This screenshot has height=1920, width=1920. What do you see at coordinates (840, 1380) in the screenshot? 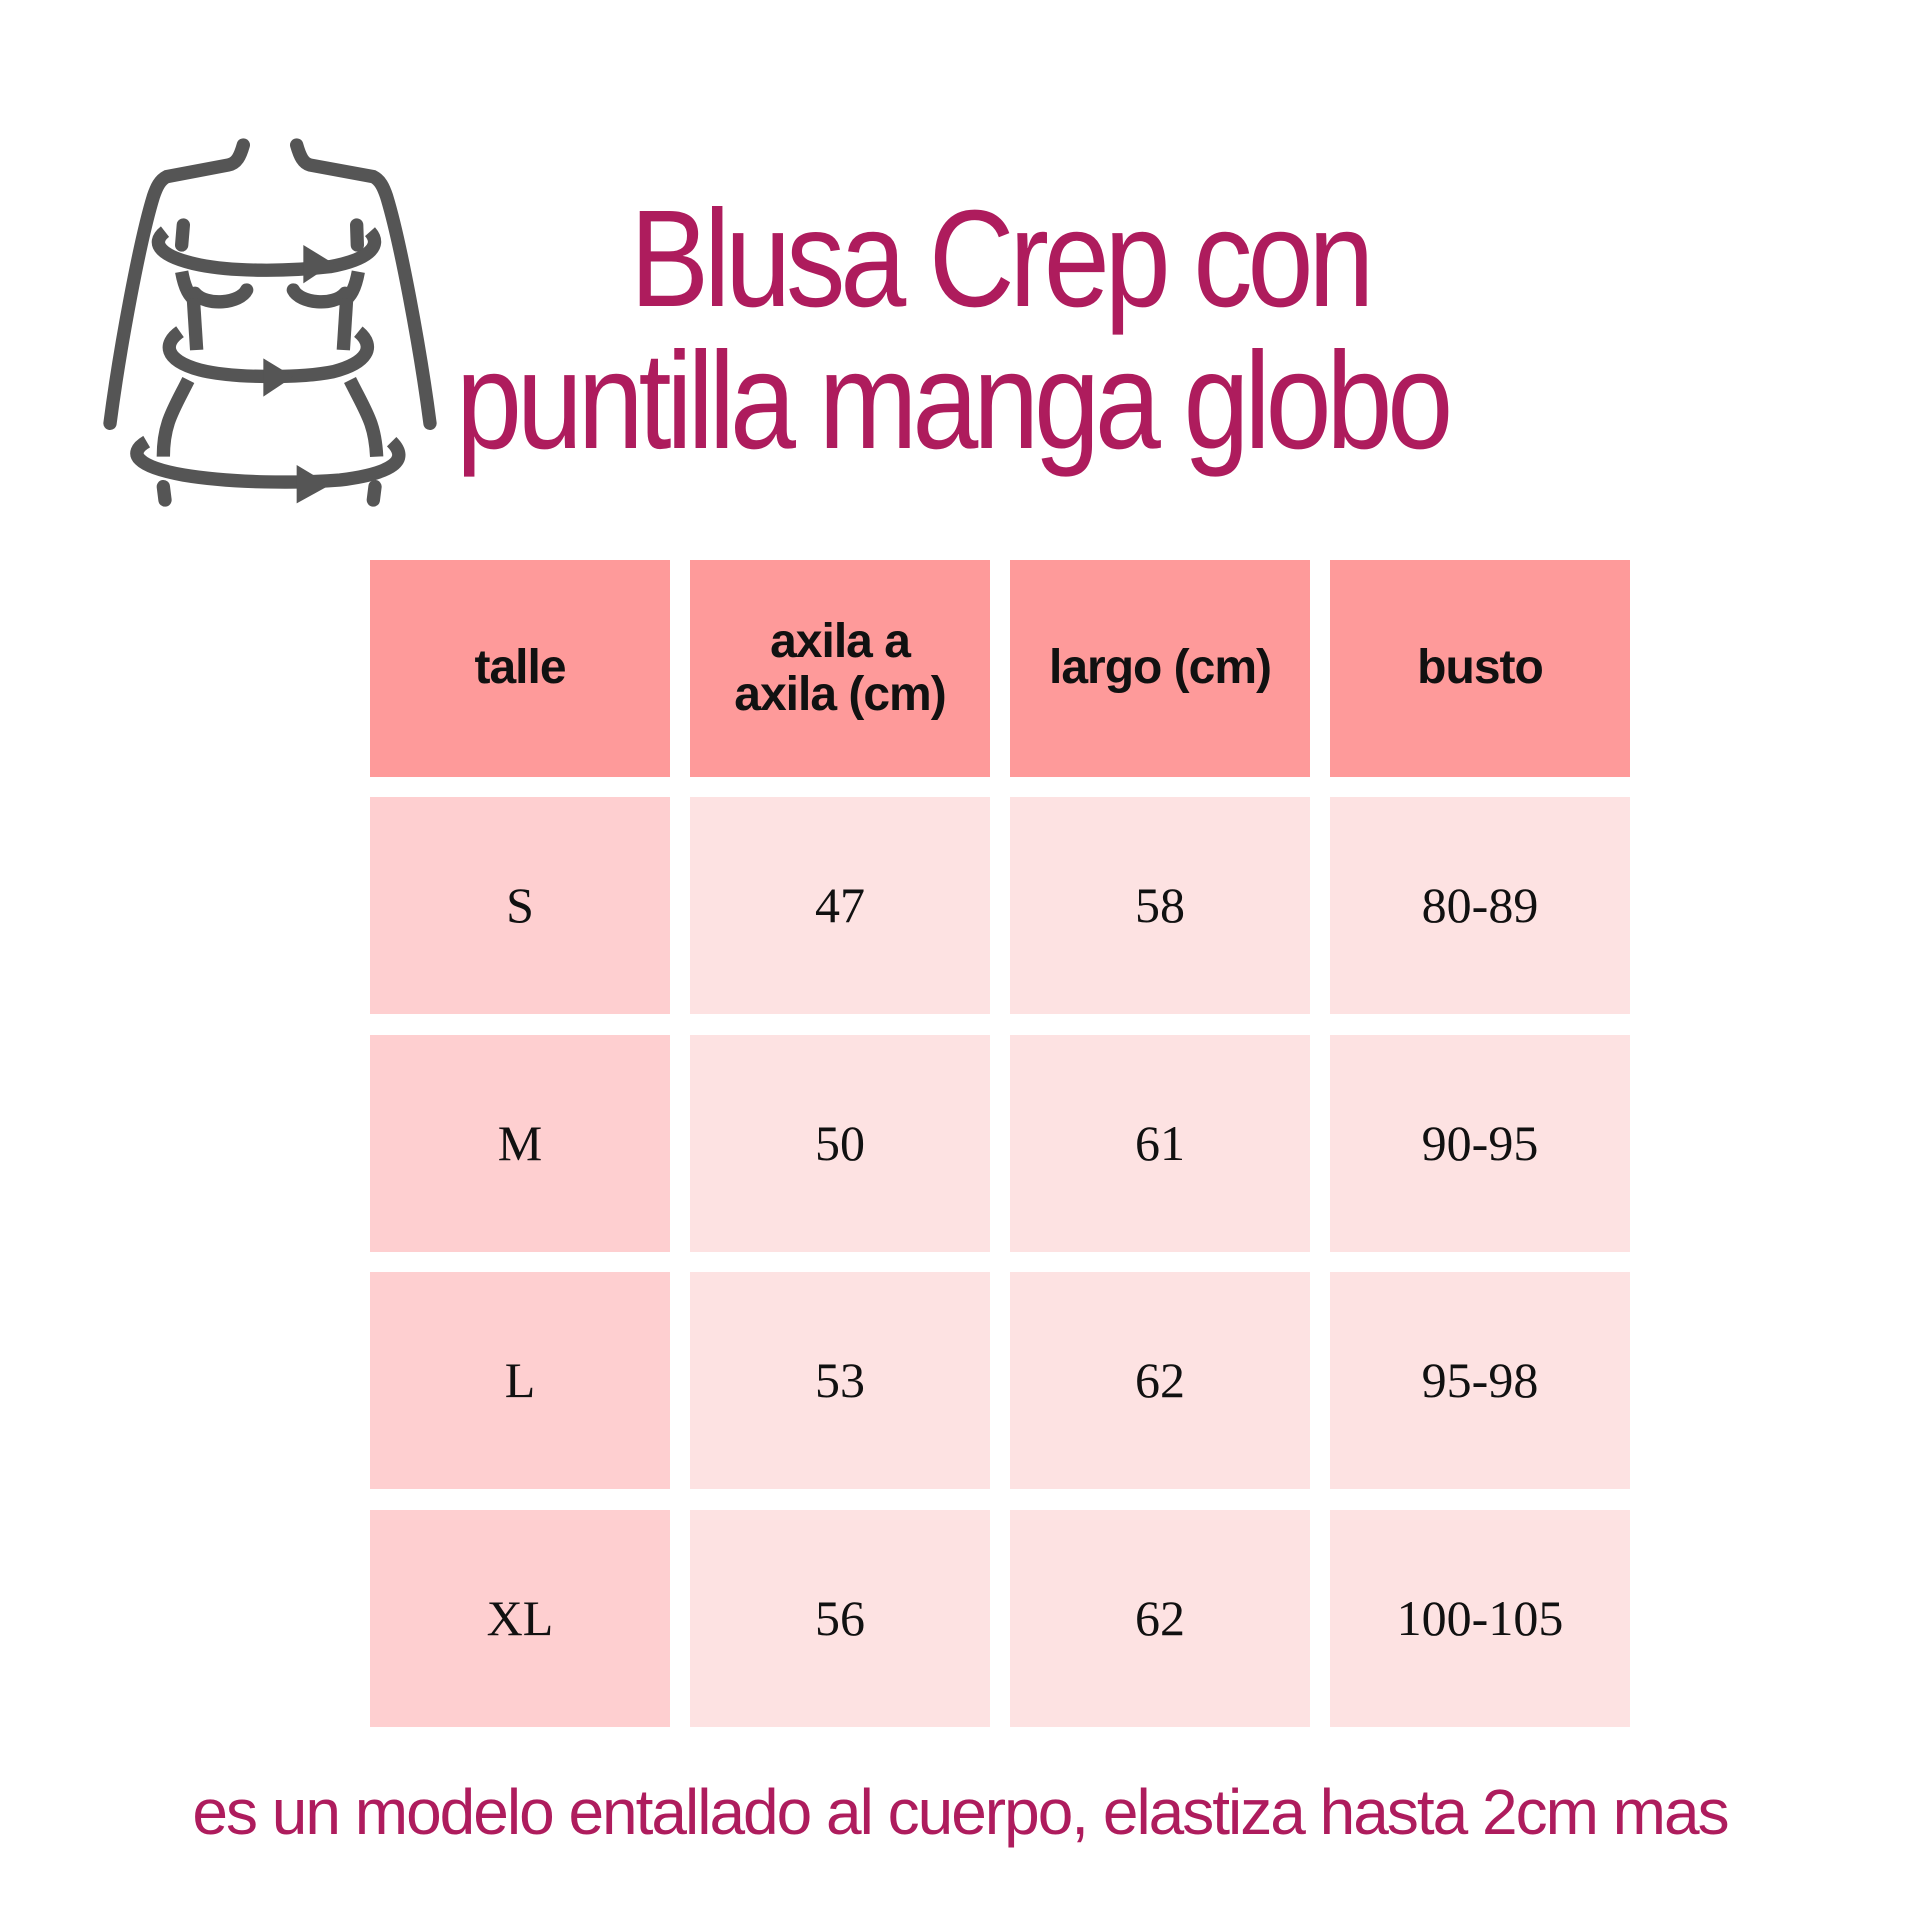
I see `cell-axila: 53` at bounding box center [840, 1380].